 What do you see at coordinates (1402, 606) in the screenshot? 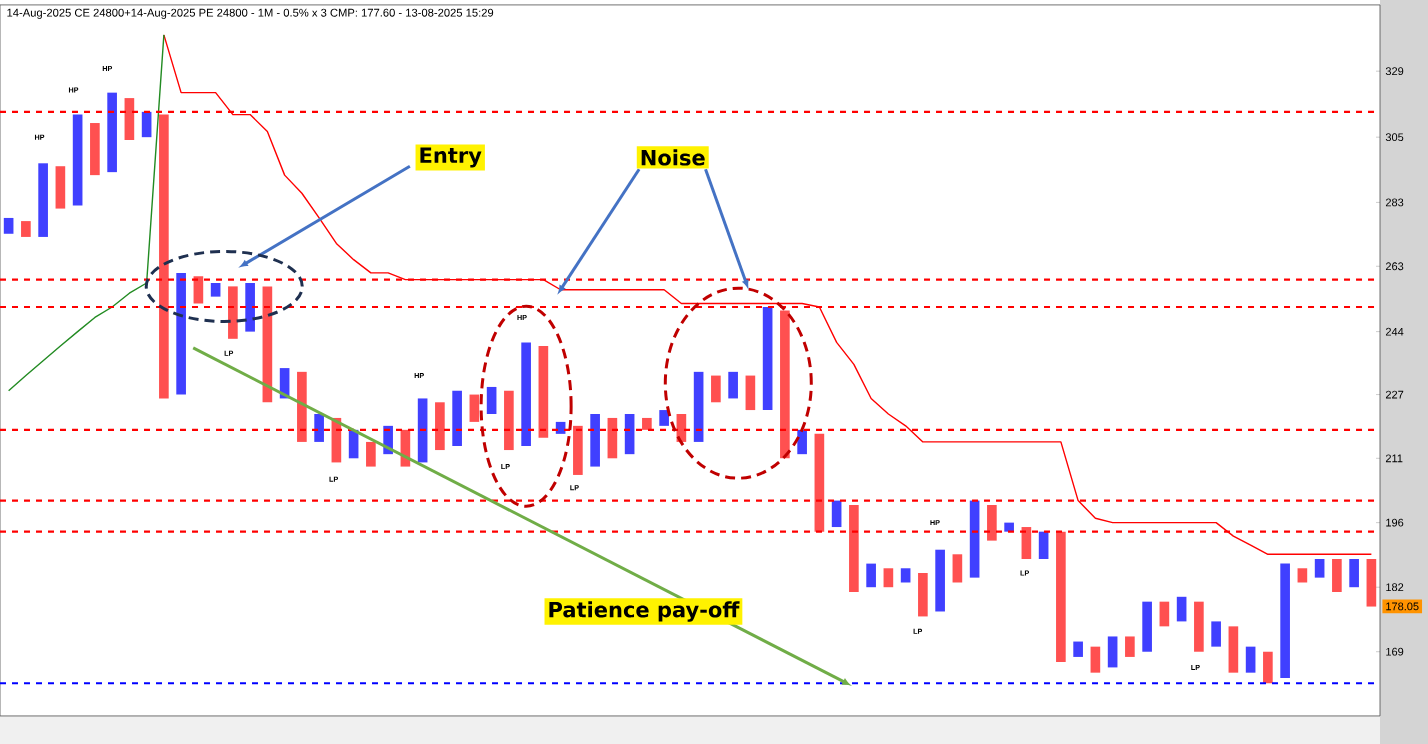
I see `annotation: 178.05` at bounding box center [1402, 606].